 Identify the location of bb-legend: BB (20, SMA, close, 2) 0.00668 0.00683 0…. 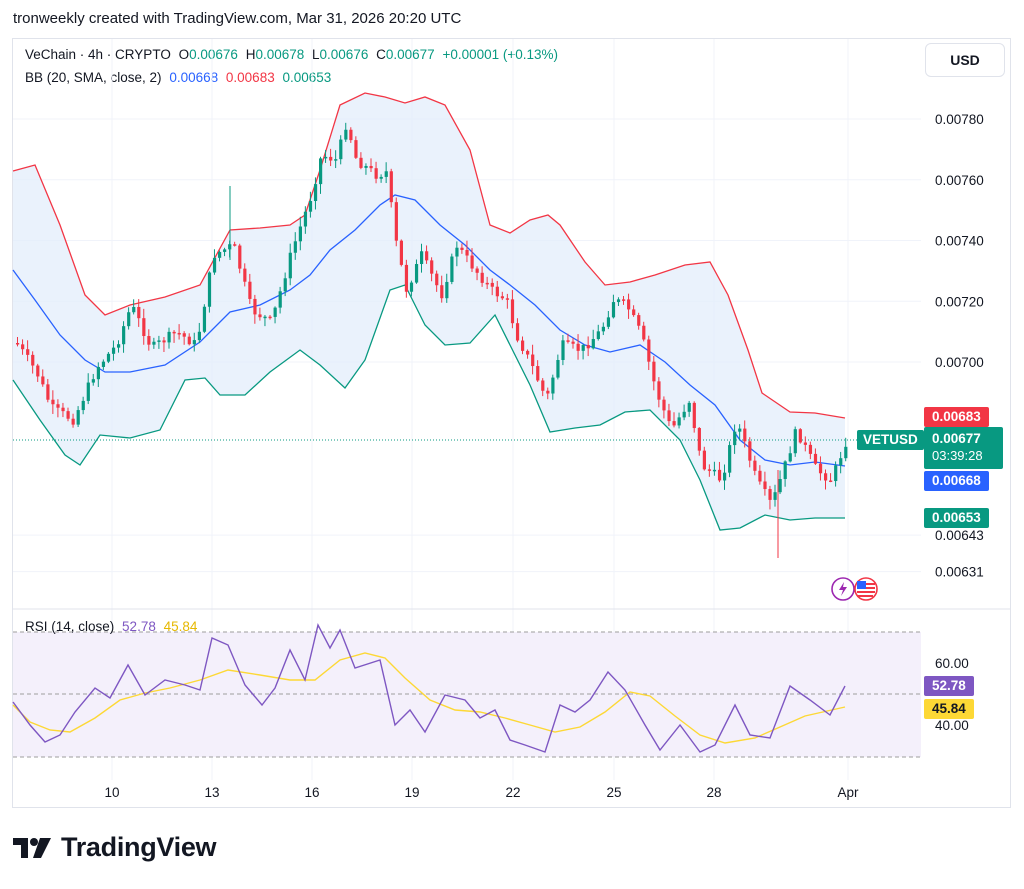
(180, 77).